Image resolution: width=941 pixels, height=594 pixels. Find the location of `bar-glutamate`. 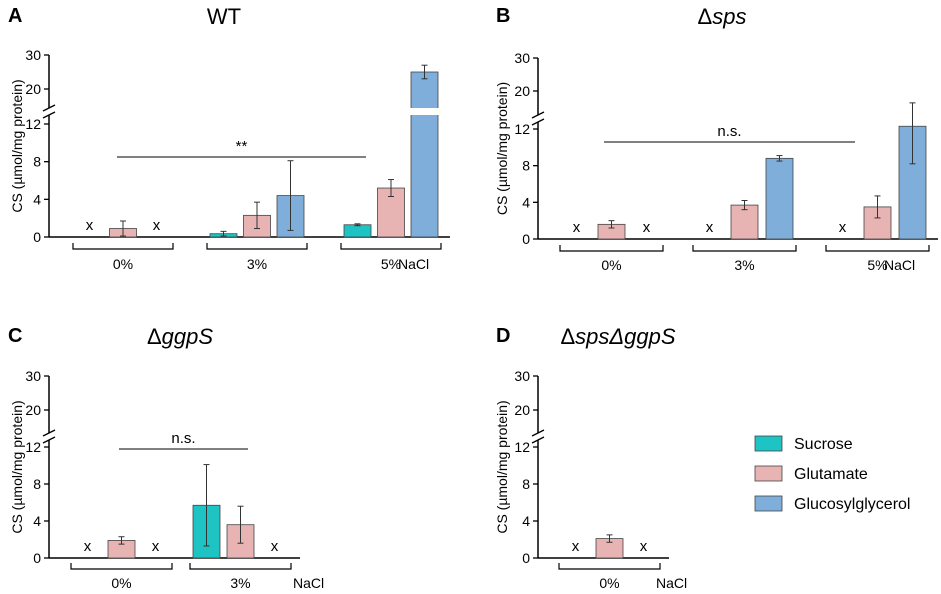

bar-glutamate is located at coordinates (744, 222).